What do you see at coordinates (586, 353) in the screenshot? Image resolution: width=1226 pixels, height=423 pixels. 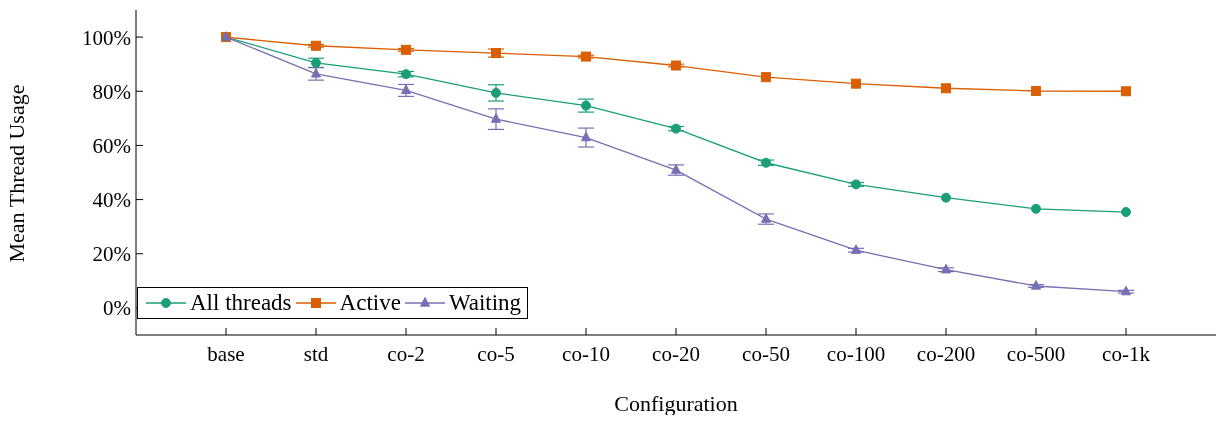 I see `x-tick-label: co-10` at bounding box center [586, 353].